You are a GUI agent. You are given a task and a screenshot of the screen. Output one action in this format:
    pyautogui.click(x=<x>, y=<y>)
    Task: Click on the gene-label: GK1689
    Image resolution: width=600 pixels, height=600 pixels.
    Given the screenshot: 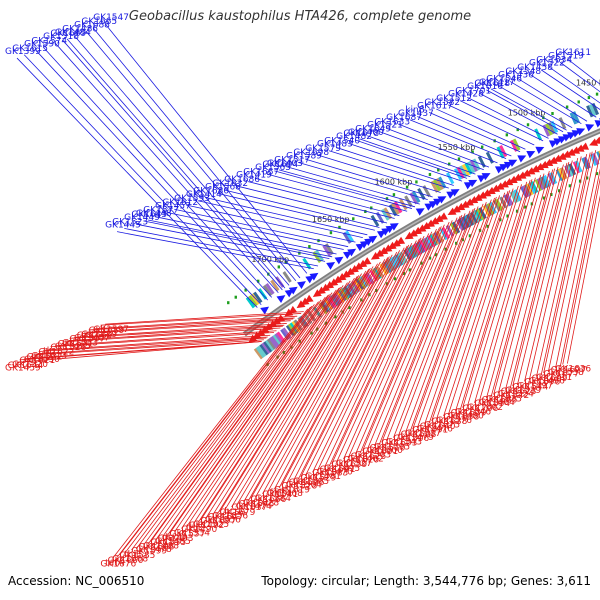 What is the action you would take?
    pyautogui.click(x=107, y=331)
    